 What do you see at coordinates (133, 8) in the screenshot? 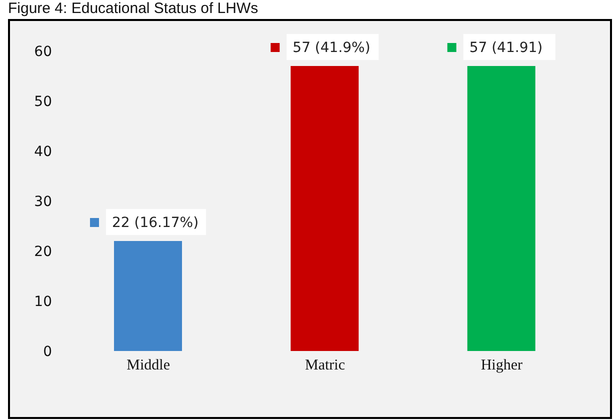
I see `chart-title: Figure 4: Educational Status of LHWs` at bounding box center [133, 8].